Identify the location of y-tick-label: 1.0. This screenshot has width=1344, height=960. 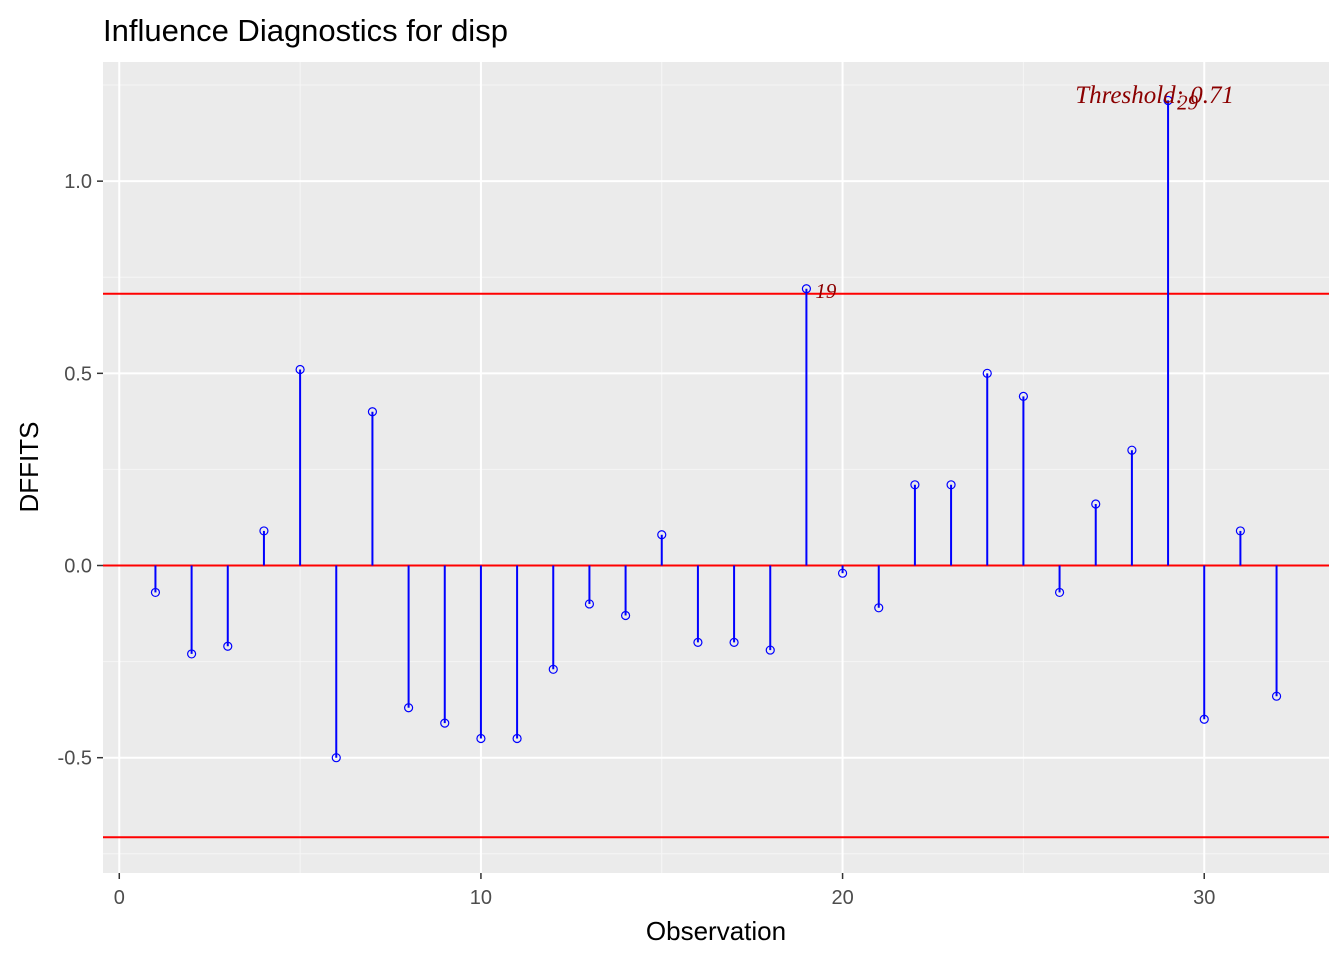
(78, 182).